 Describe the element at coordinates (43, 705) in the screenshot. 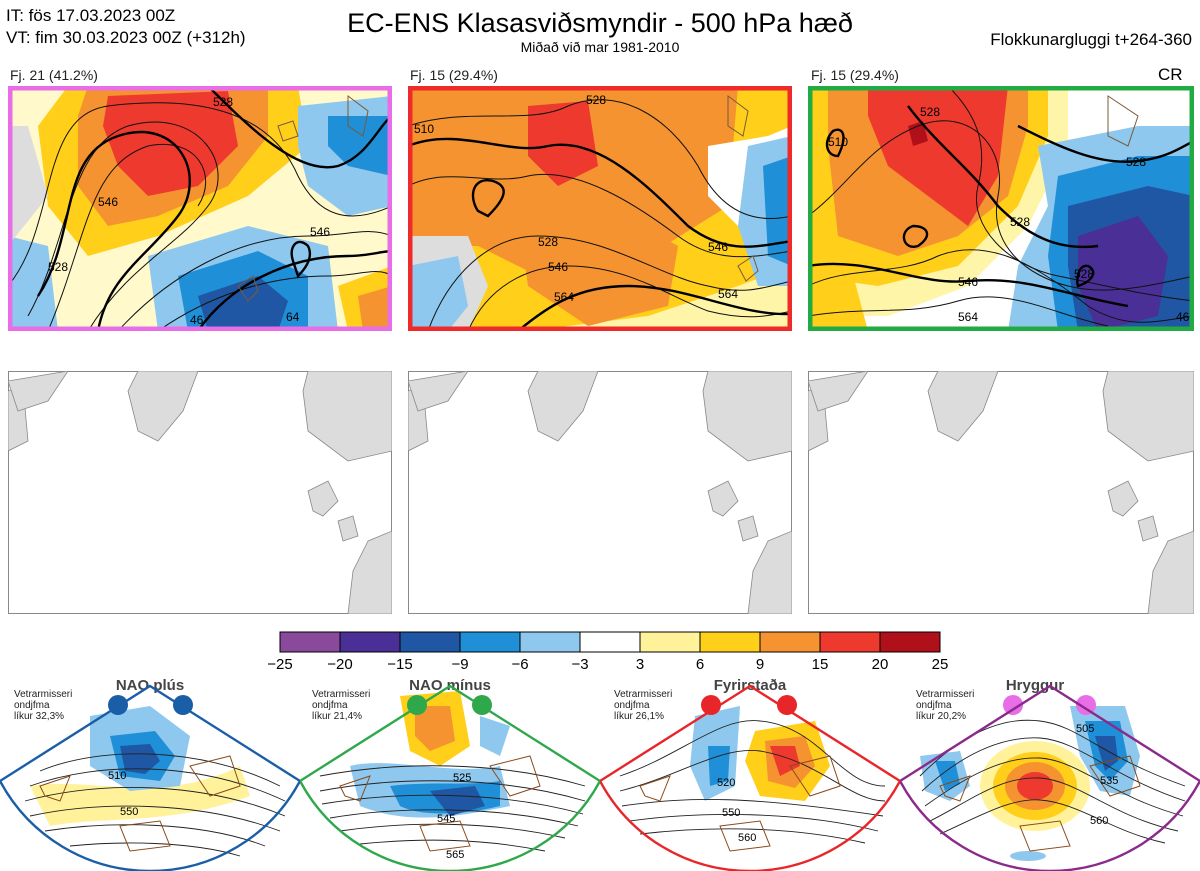

I see `pattern-note: Vetrarmisseri ondjfma líkur 32,3%` at that location.